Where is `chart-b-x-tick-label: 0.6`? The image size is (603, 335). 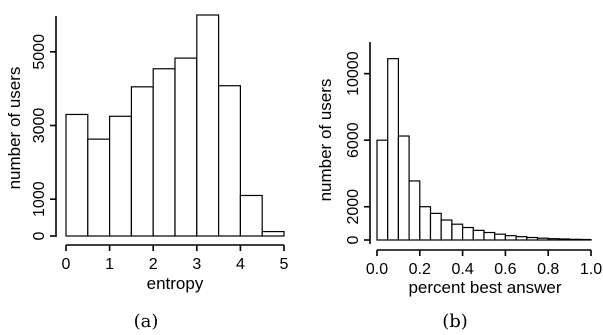
chart-b-x-tick-label: 0.6 is located at coordinates (505, 269).